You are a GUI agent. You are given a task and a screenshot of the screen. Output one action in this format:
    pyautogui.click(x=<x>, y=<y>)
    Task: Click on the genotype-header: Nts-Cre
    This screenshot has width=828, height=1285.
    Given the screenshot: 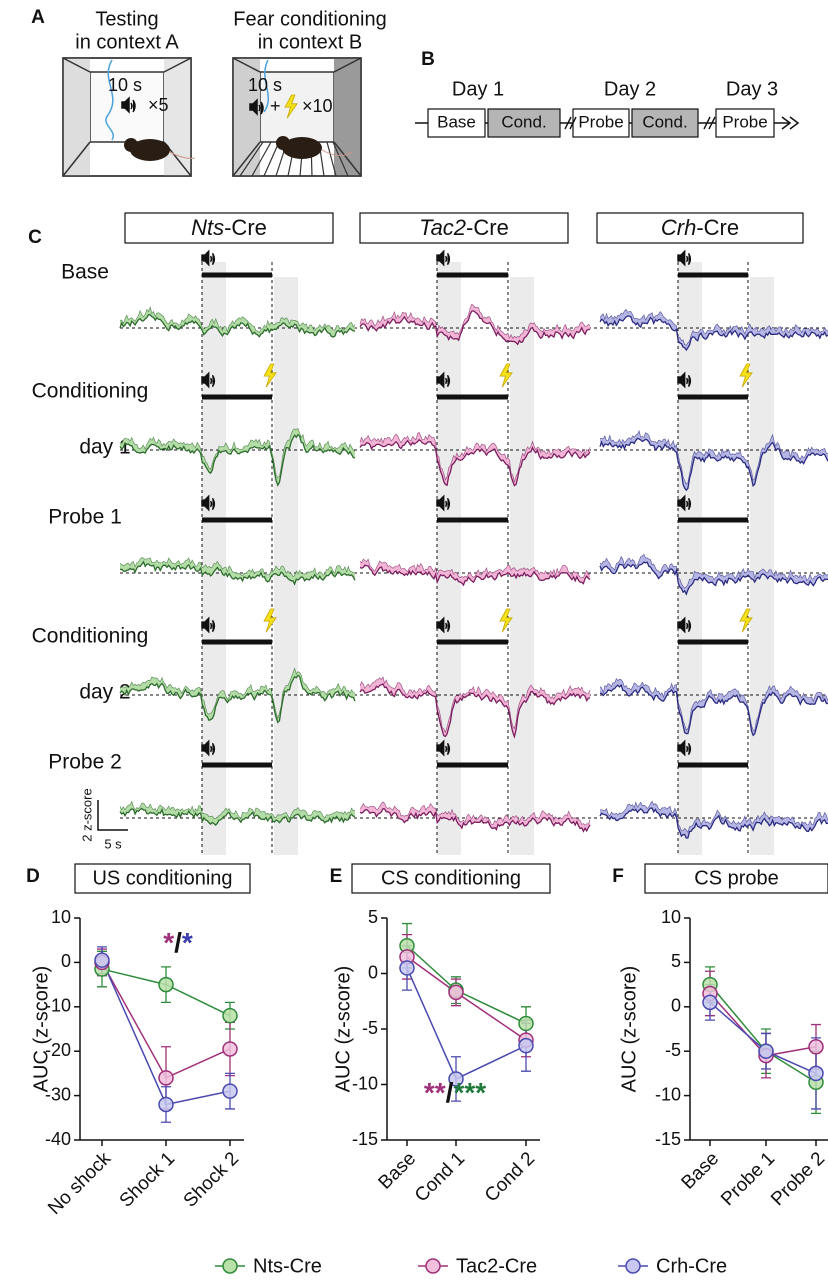 What is the action you would take?
    pyautogui.click(x=229, y=227)
    